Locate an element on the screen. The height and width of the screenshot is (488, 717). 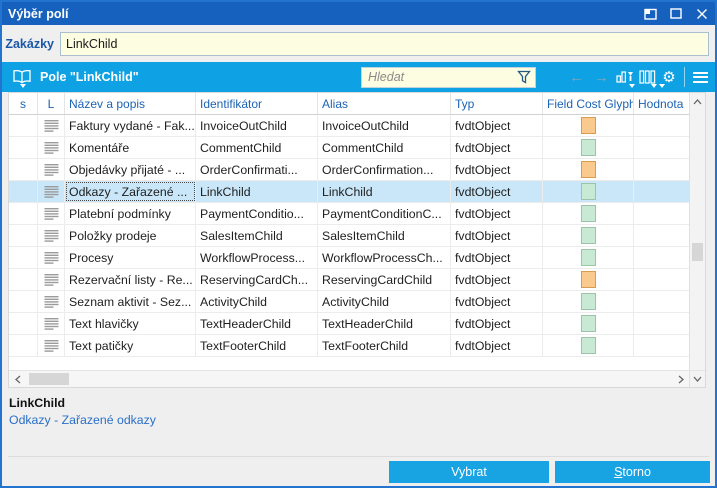
select-button: Vybrat is located at coordinates (469, 471).